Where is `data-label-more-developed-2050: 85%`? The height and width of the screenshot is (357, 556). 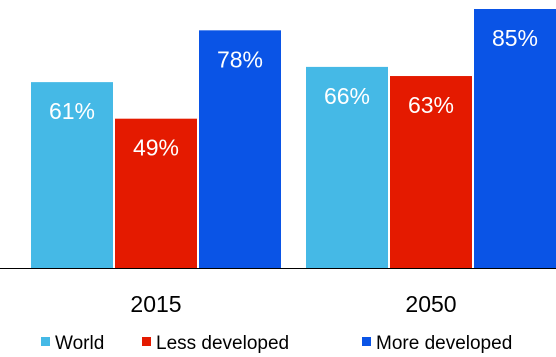
data-label-more-developed-2050: 85% is located at coordinates (515, 38).